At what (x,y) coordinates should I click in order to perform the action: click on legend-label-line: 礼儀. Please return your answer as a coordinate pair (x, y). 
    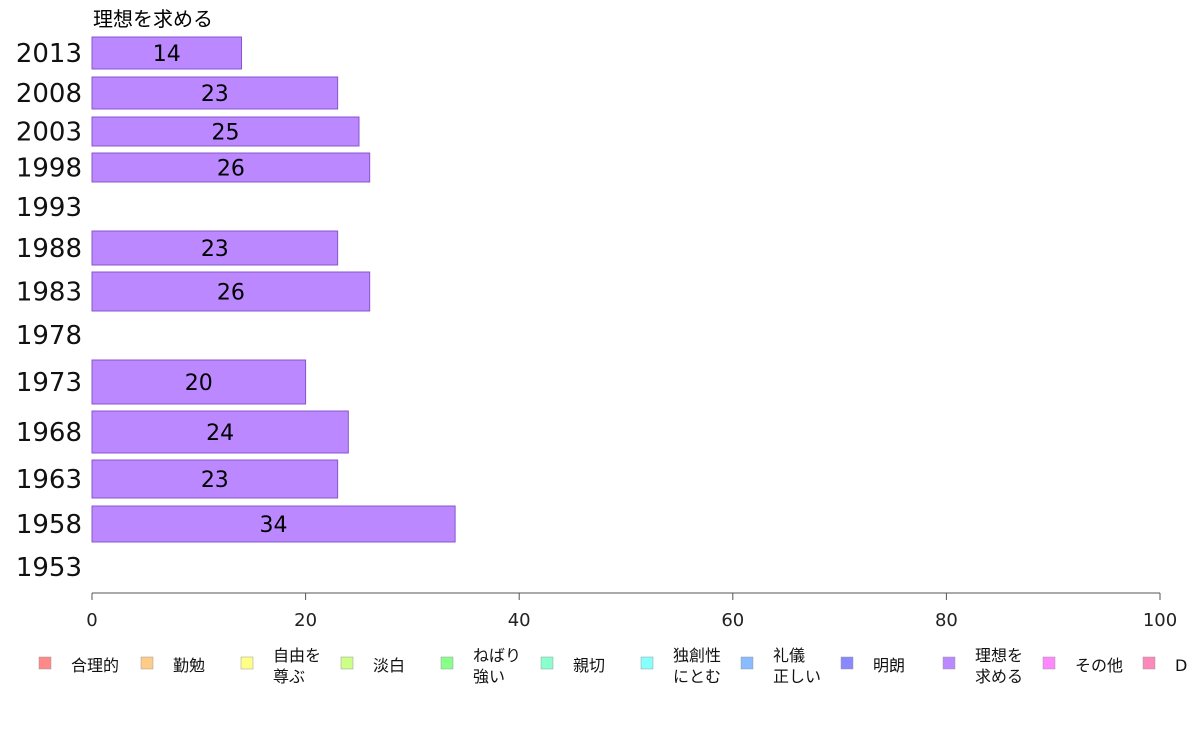
    Looking at the image, I should click on (789, 655).